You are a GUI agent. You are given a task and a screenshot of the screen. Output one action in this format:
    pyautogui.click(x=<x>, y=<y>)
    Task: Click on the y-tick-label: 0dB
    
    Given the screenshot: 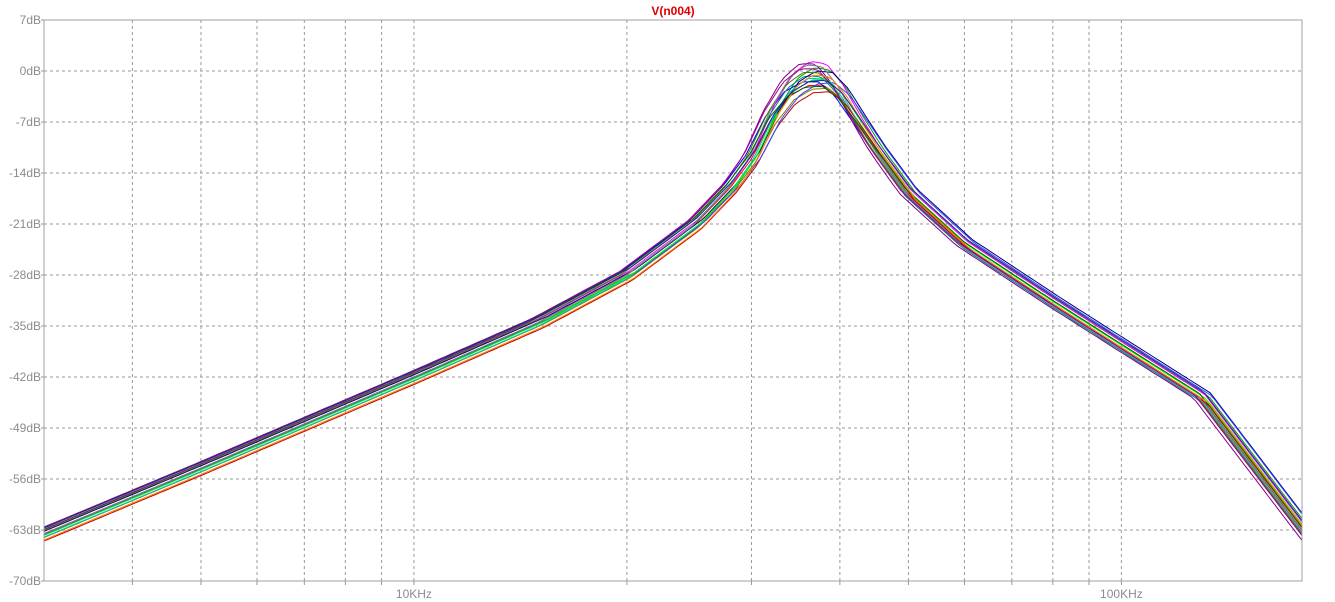 What is the action you would take?
    pyautogui.click(x=30, y=71)
    